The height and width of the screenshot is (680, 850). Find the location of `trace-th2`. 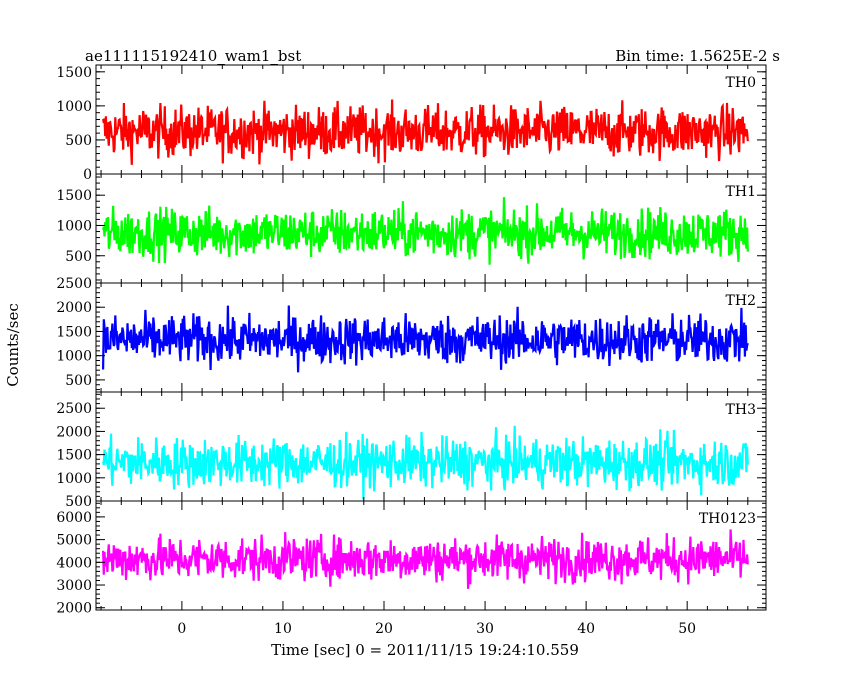

trace-th2 is located at coordinates (425, 339).